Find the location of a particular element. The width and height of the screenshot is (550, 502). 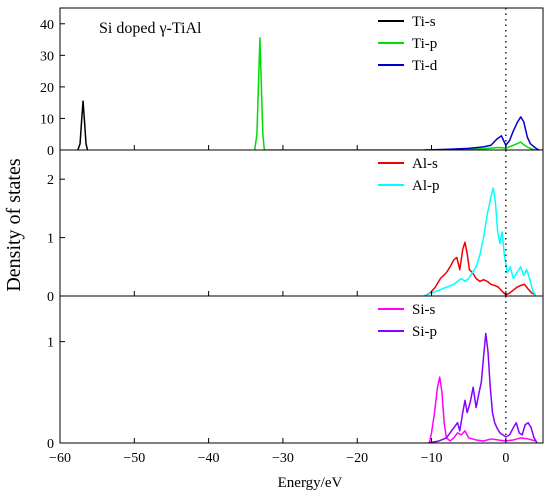

x-axis-title: Energy/eV is located at coordinates (310, 483).